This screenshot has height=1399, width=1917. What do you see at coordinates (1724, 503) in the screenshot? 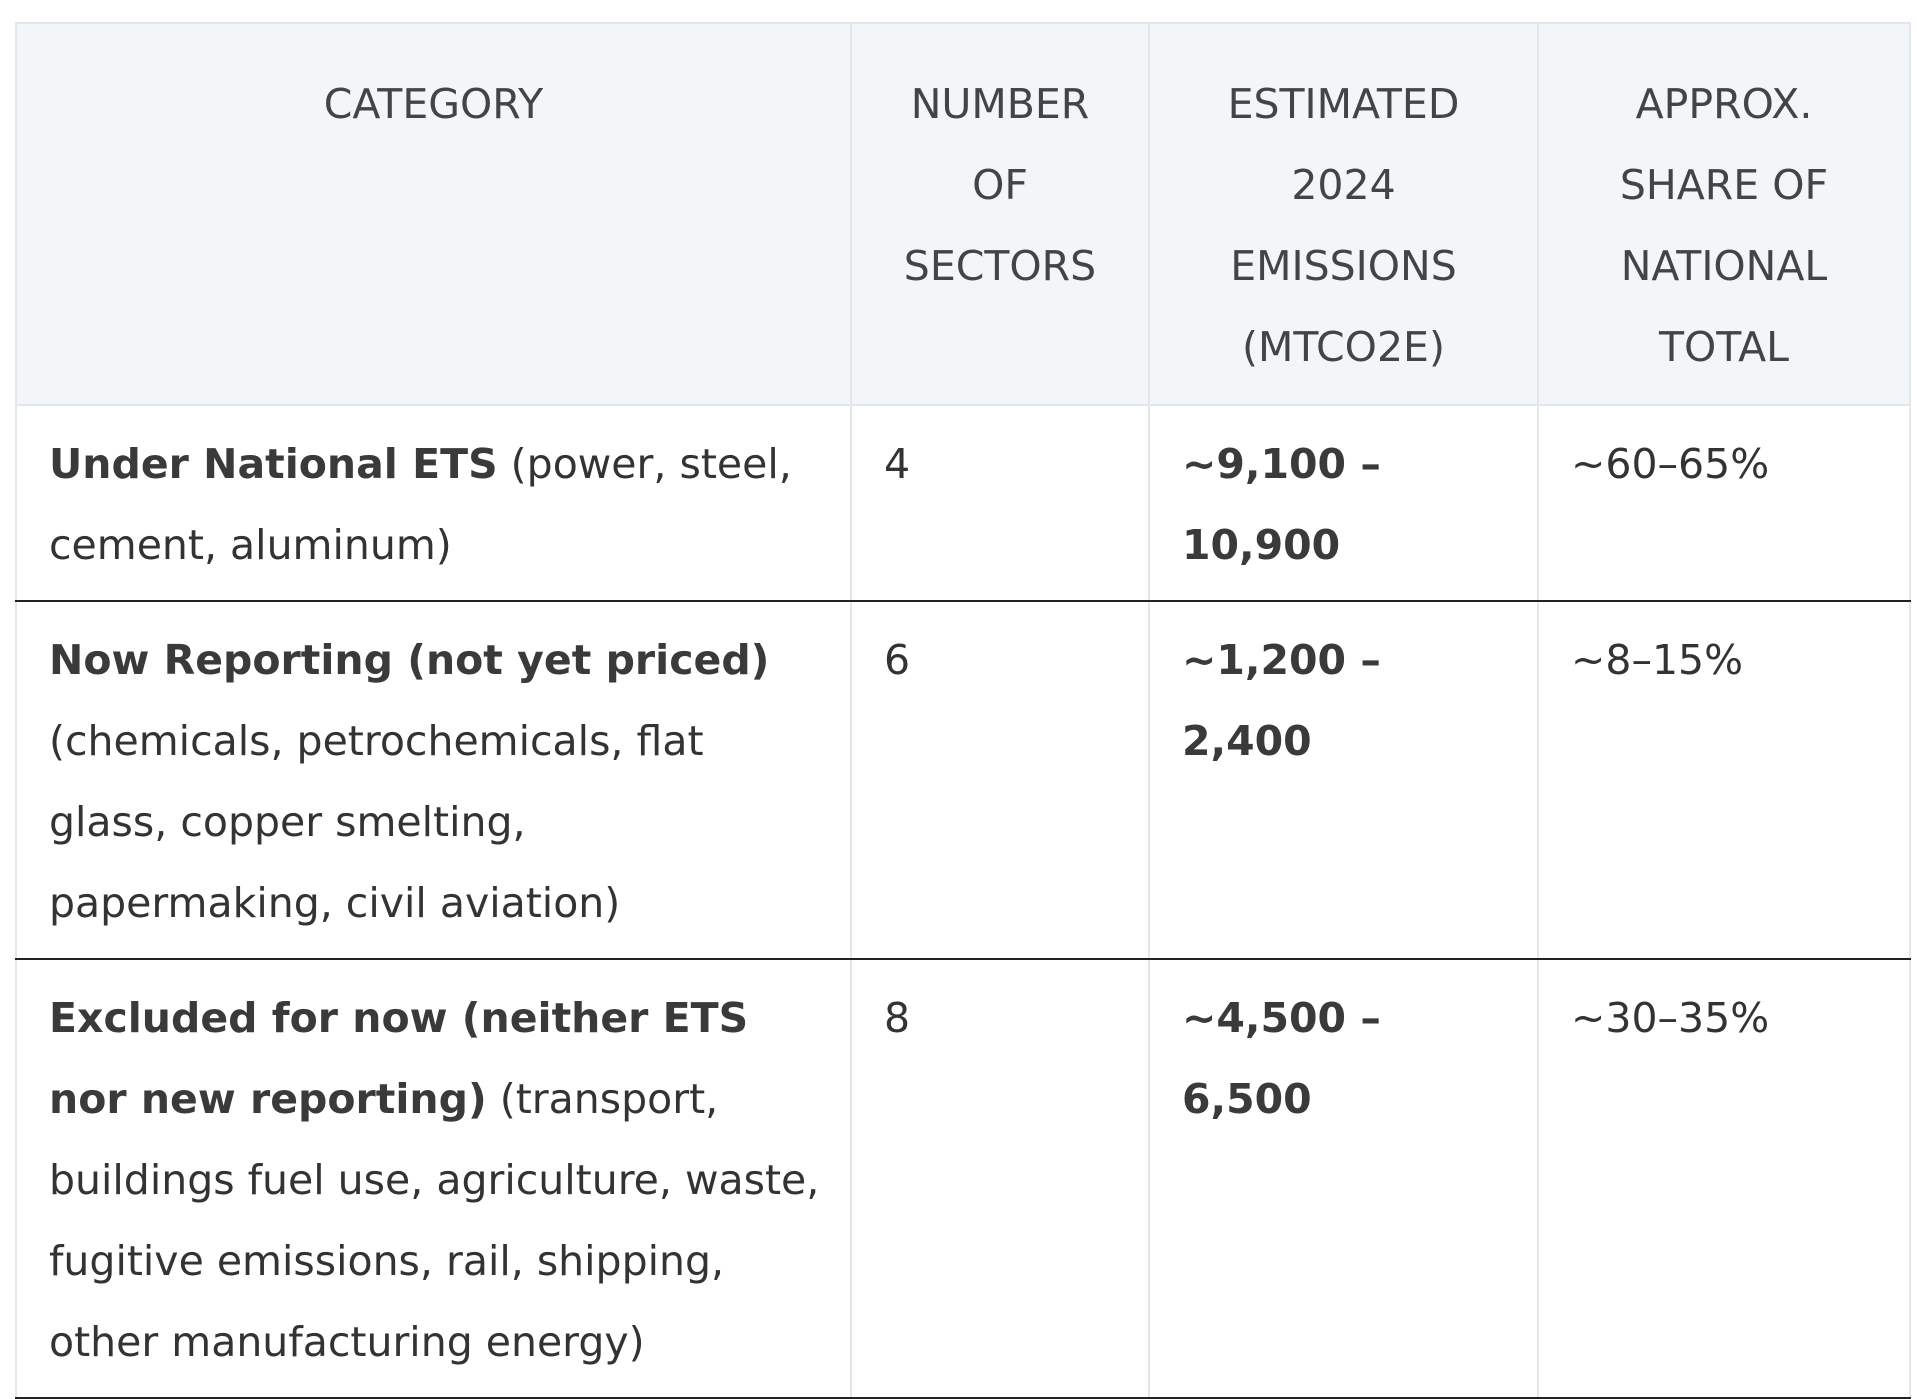
I see `share-cell: ~60–65%` at bounding box center [1724, 503].